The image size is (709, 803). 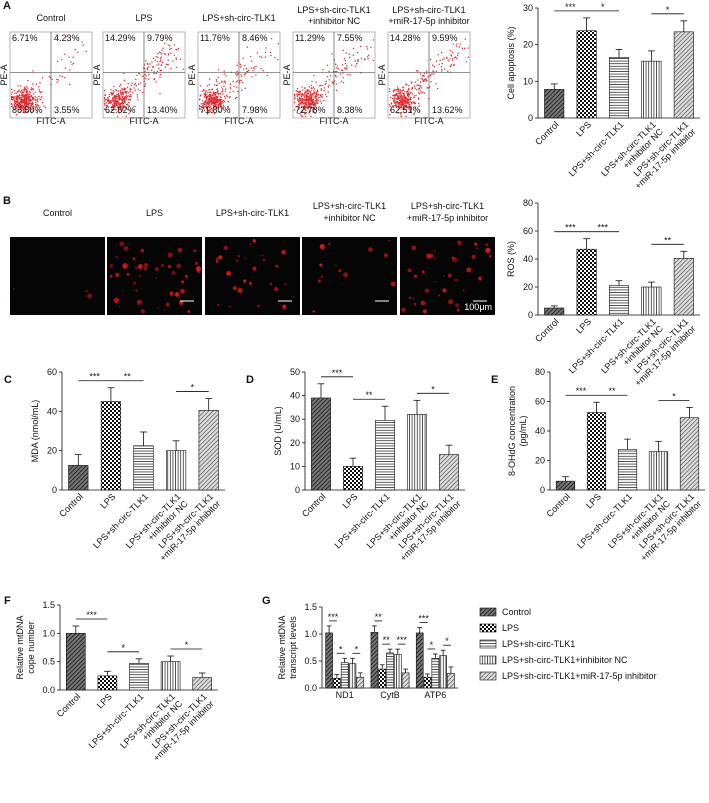 What do you see at coordinates (447, 206) in the screenshot?
I see `image-title: LPS+sh-circ-TLK1` at bounding box center [447, 206].